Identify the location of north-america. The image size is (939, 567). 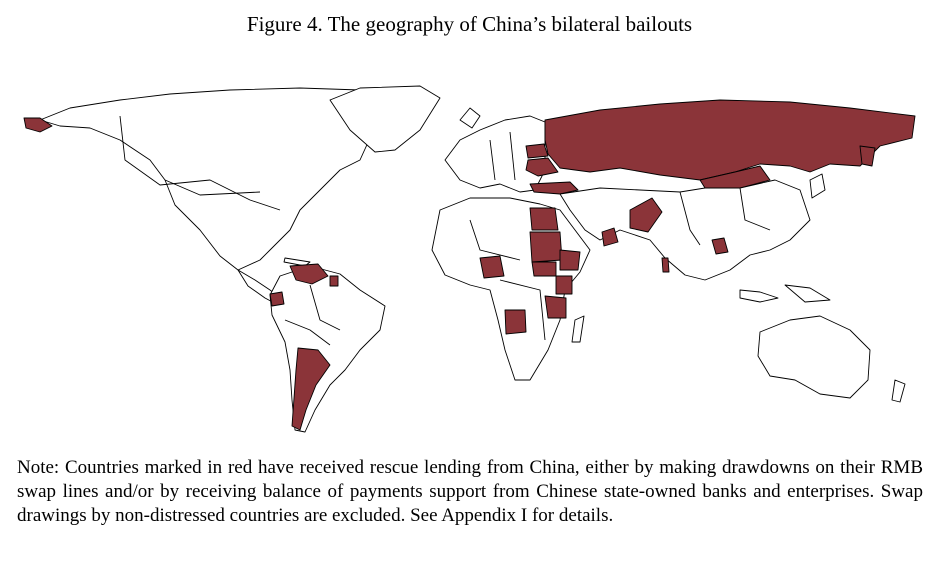
(235, 179).